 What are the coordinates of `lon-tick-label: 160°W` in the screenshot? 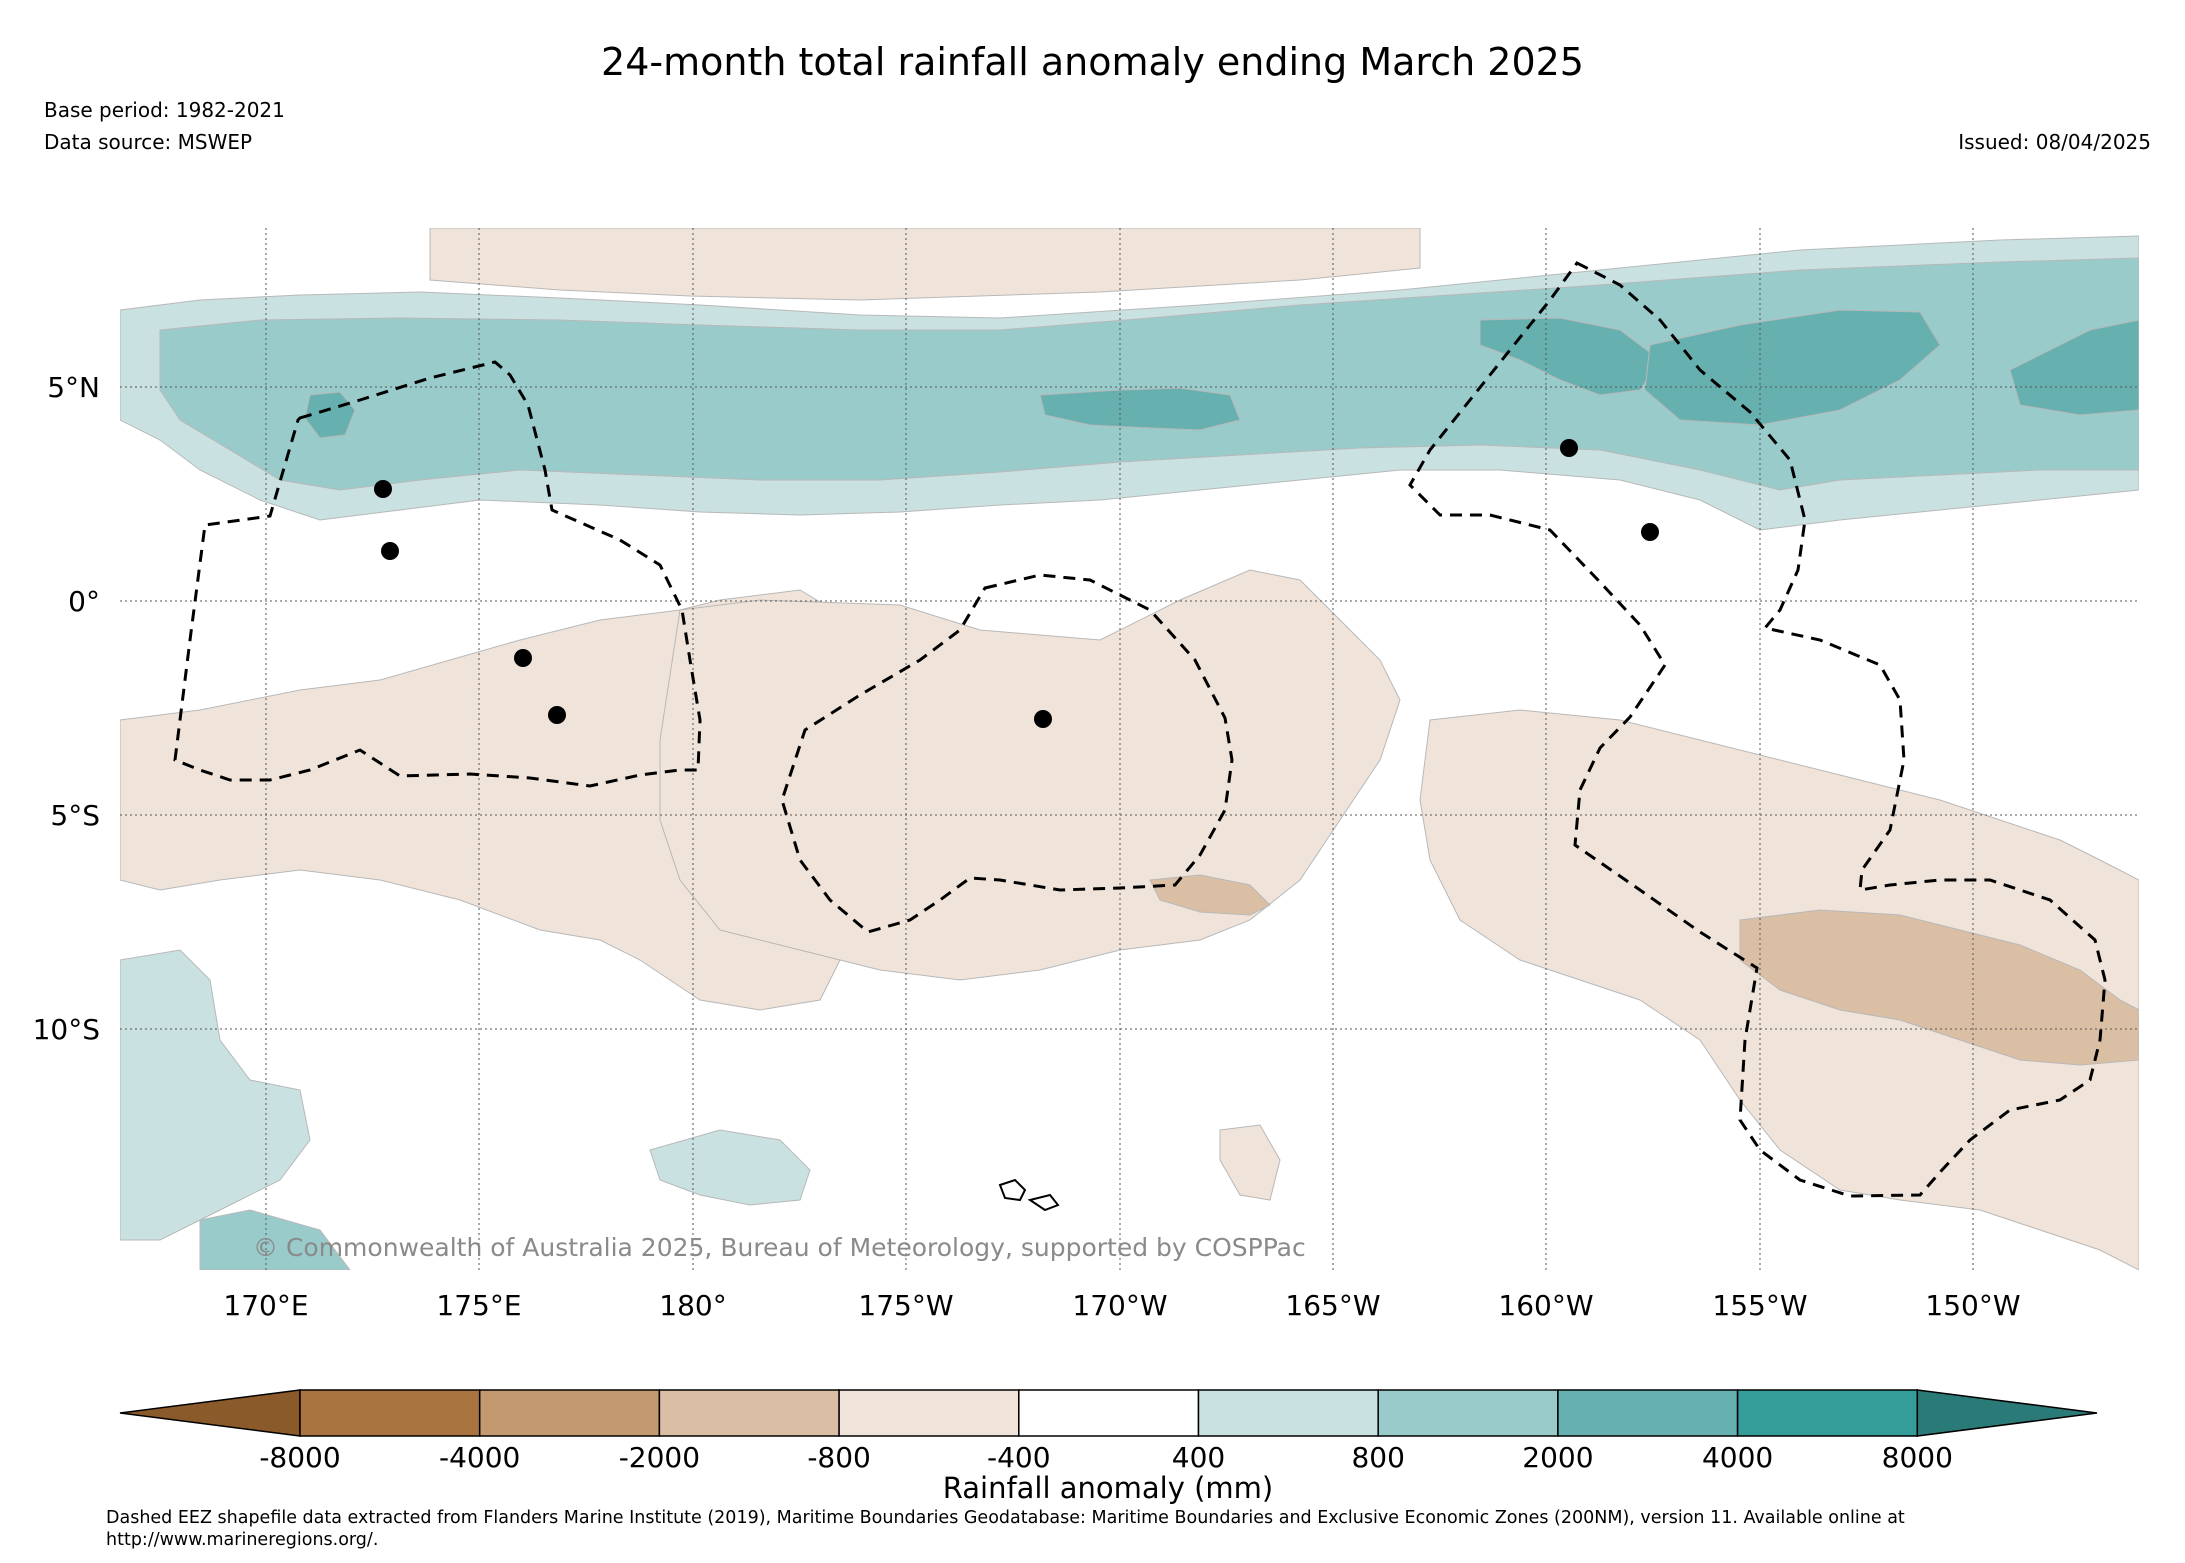 It's located at (1545, 1305).